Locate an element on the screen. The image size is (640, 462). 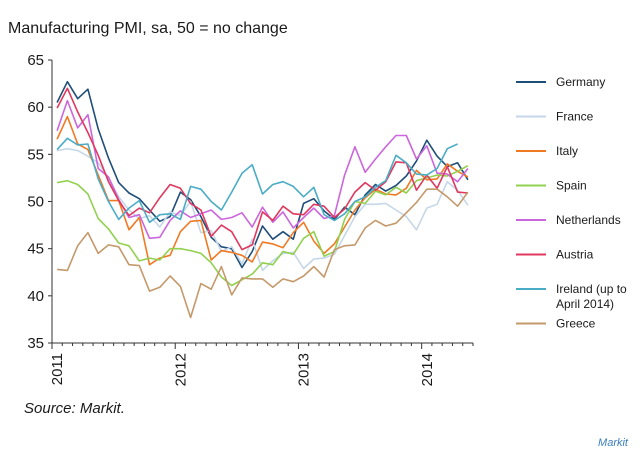
legend-label: Spain is located at coordinates (571, 186).